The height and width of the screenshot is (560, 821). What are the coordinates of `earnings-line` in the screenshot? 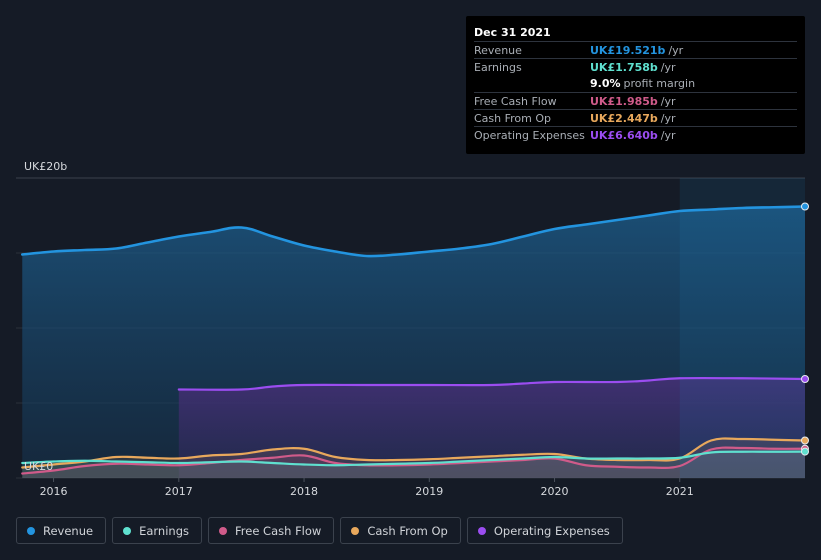 It's located at (414, 458).